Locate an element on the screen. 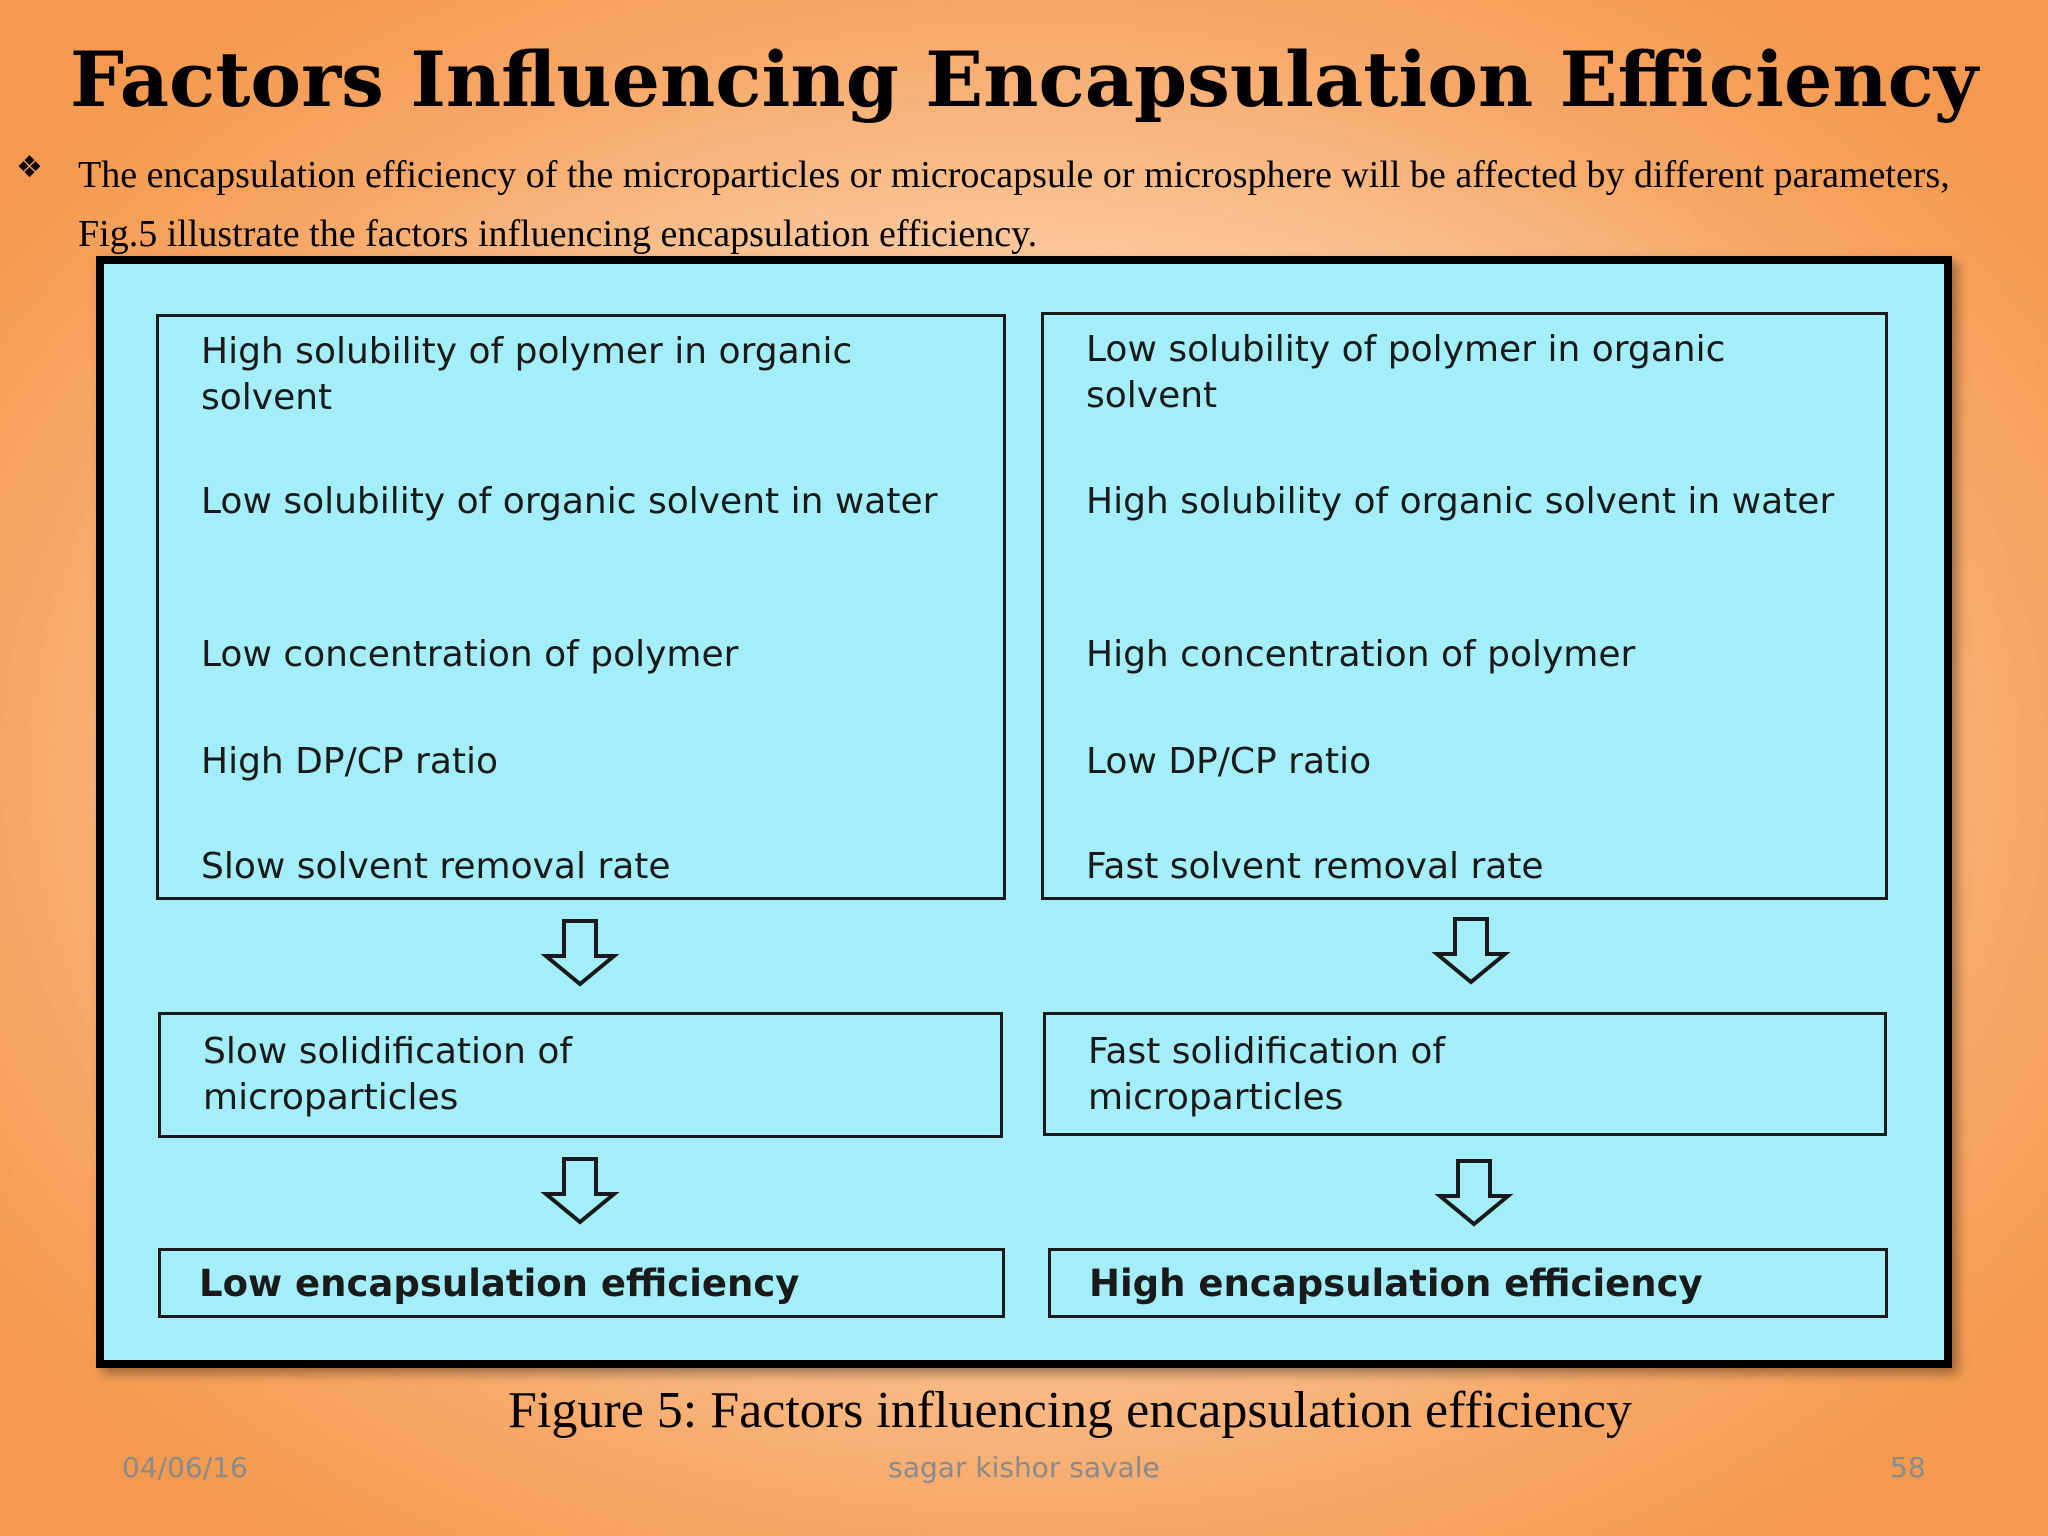 The image size is (2048, 1536). low-efficiency-text: Low encapsulation efficiency is located at coordinates (499, 1283).